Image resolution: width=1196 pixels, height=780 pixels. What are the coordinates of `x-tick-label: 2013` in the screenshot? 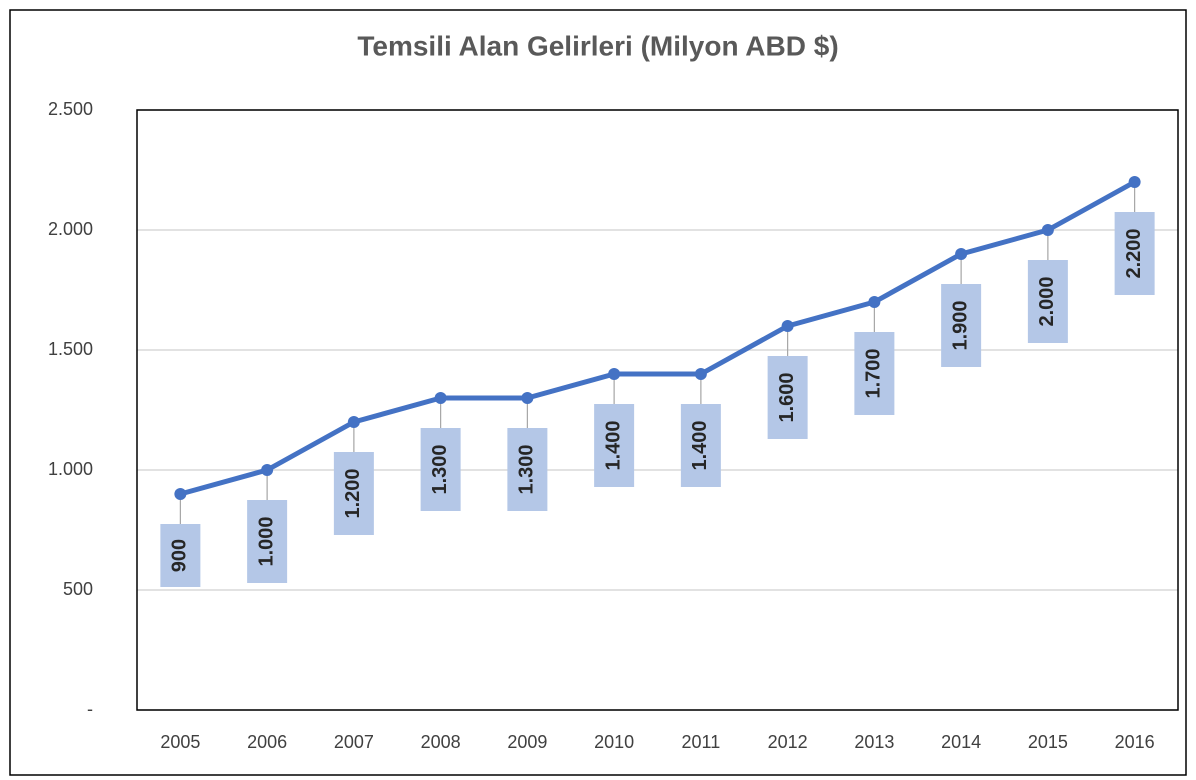 It's located at (874, 742).